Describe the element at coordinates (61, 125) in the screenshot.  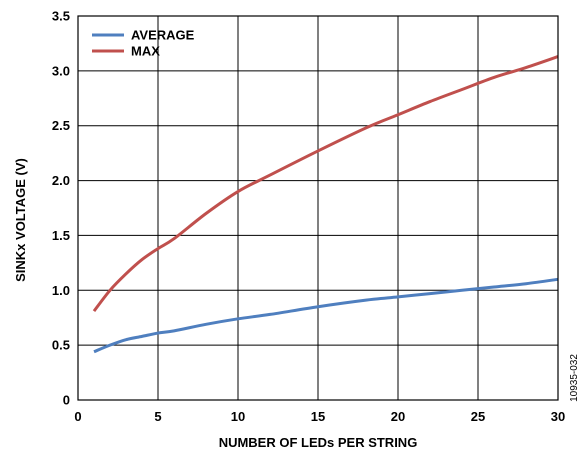
I see `y-tick-label: 2.5` at that location.